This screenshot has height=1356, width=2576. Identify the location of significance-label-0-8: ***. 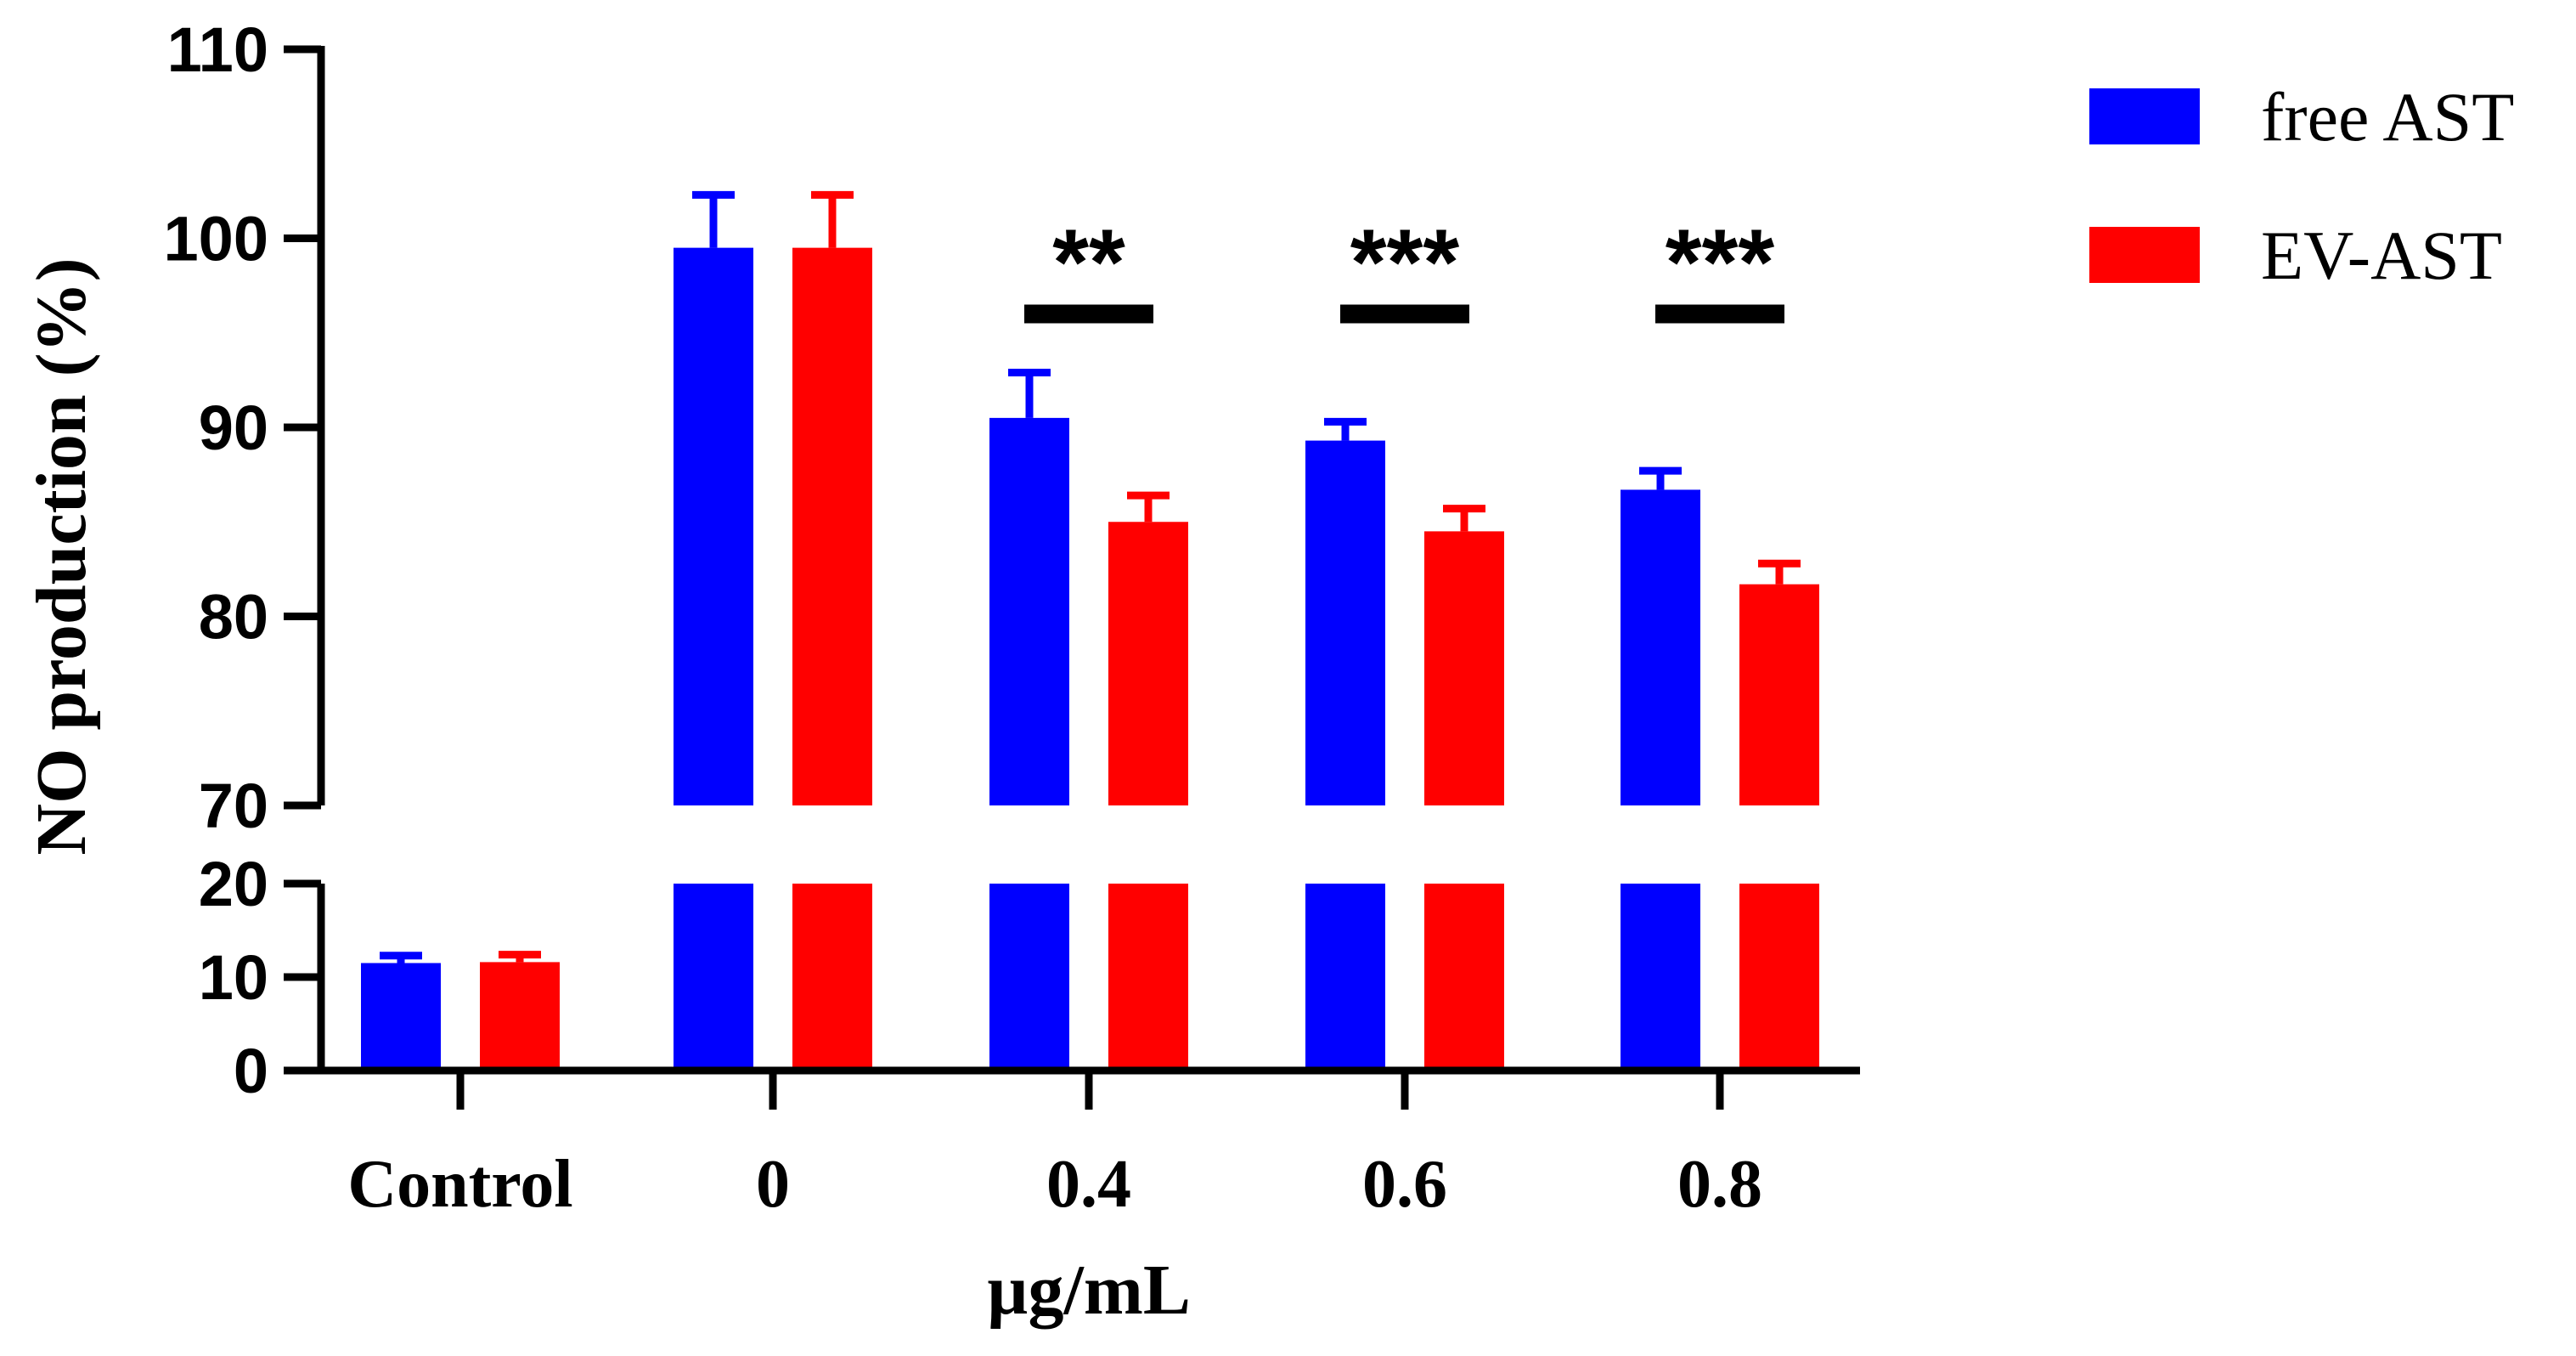
(1720, 263).